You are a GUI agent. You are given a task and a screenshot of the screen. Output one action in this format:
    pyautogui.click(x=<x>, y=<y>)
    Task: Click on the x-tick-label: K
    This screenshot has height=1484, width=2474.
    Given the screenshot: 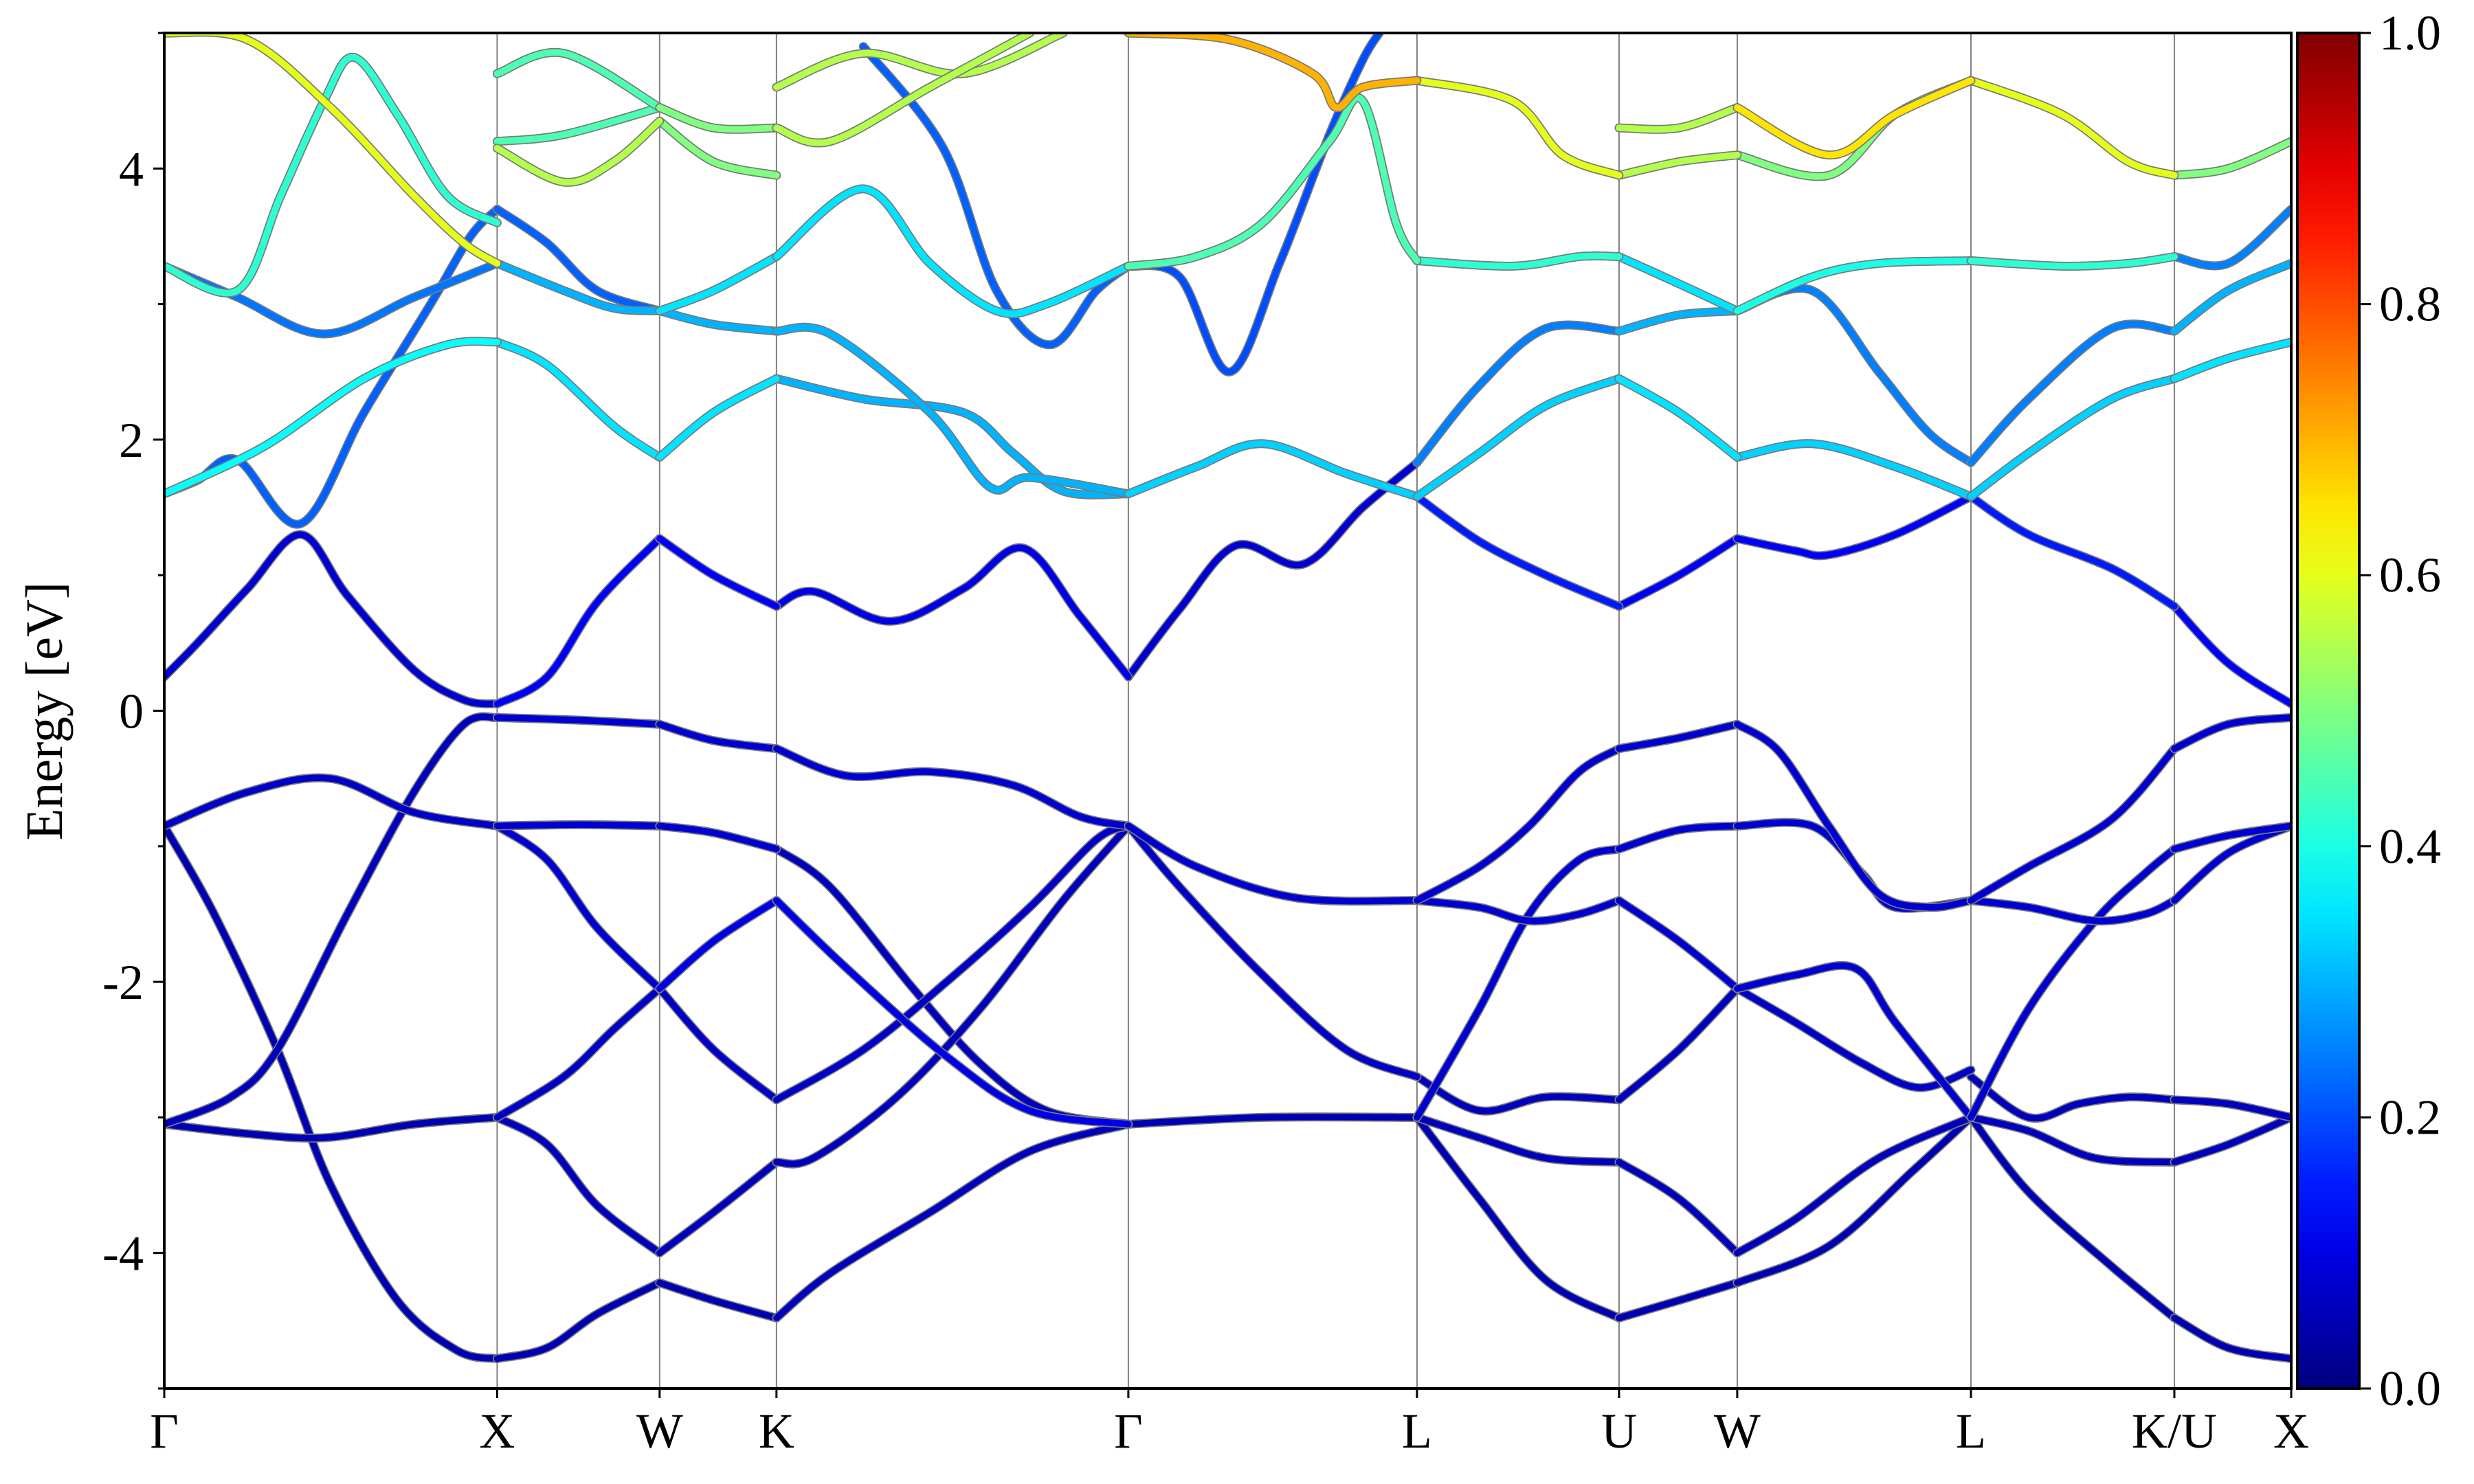 What is the action you would take?
    pyautogui.click(x=776, y=1431)
    